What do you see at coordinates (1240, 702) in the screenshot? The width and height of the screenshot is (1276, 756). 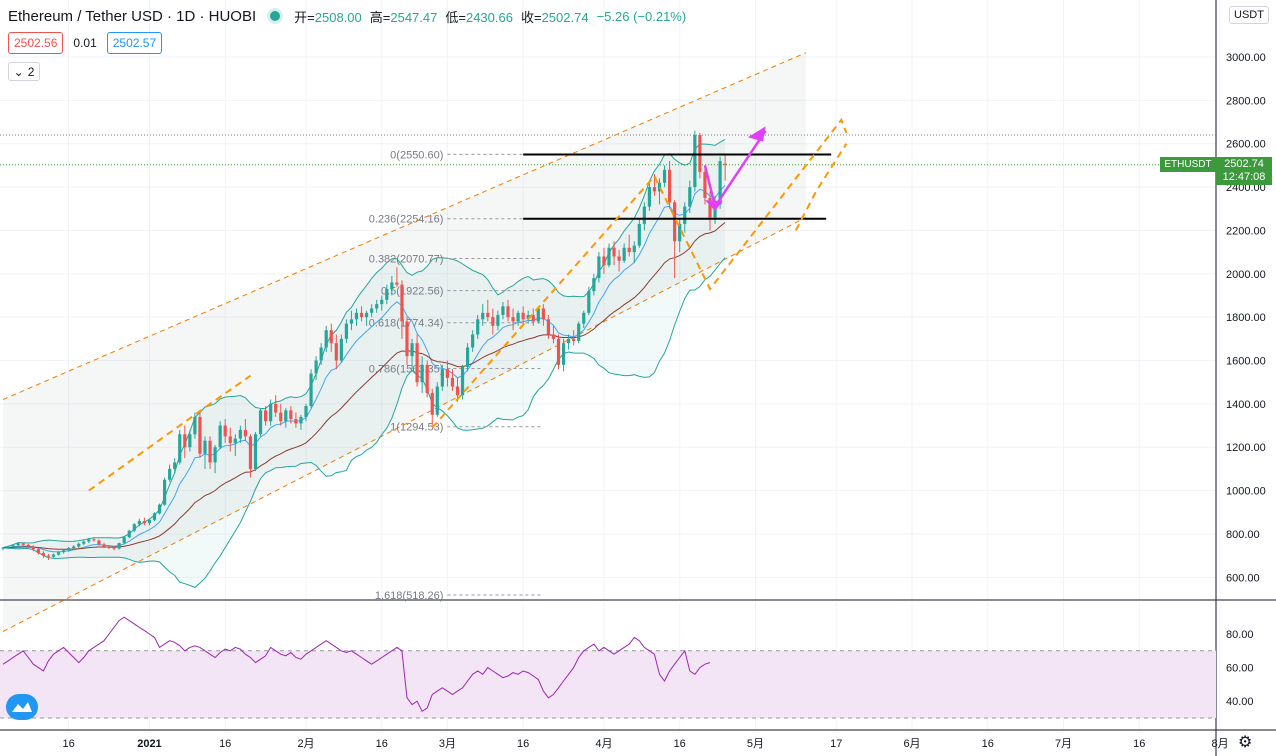 I see `rsi-tick-label: 40.00` at bounding box center [1240, 702].